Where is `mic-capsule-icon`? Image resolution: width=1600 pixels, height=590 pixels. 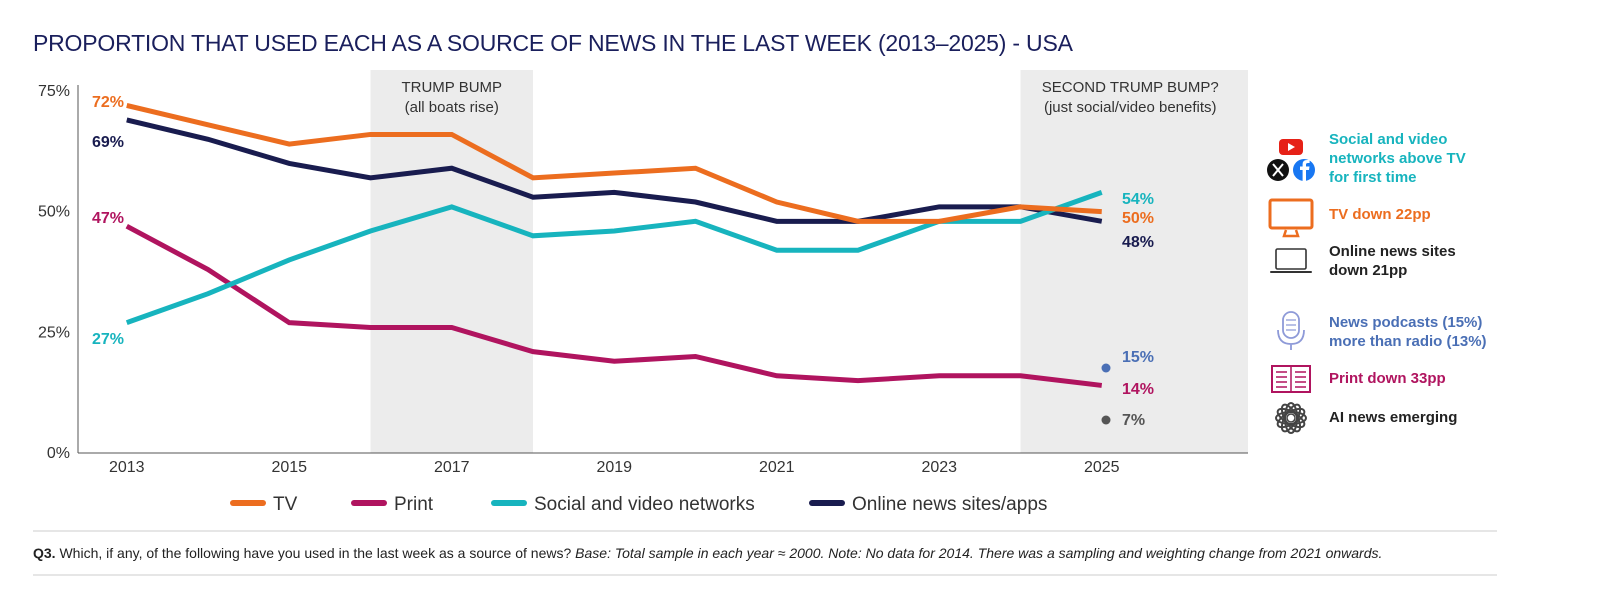
mic-capsule-icon is located at coordinates (1291, 325).